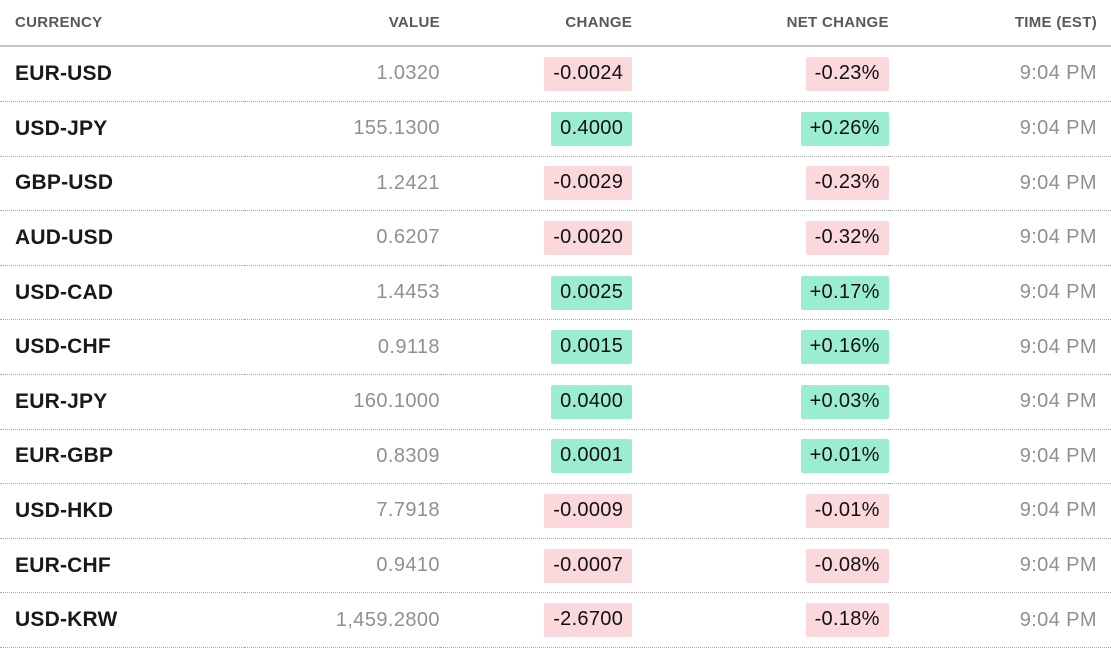 The image size is (1111, 648). I want to click on net-change-badge: -0.01%, so click(847, 510).